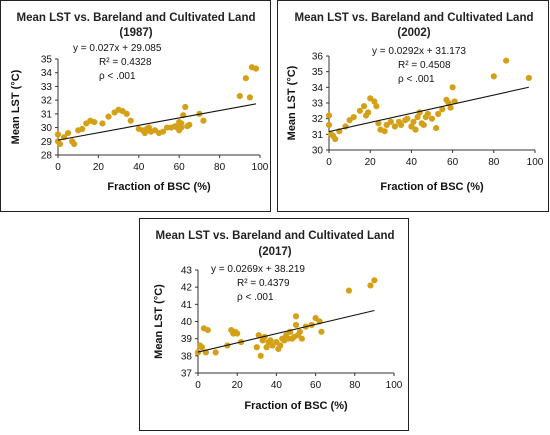 The image size is (550, 435). I want to click on x-tick-label: 0, so click(58, 167).